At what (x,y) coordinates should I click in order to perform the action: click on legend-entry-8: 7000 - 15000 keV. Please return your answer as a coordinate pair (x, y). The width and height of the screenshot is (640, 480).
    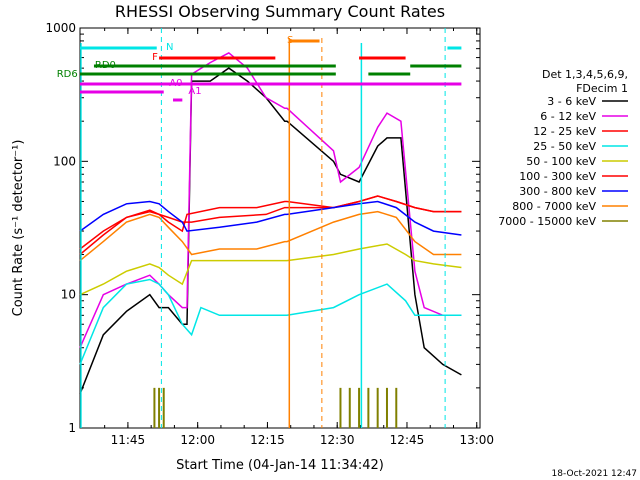
    Looking at the image, I should click on (547, 221).